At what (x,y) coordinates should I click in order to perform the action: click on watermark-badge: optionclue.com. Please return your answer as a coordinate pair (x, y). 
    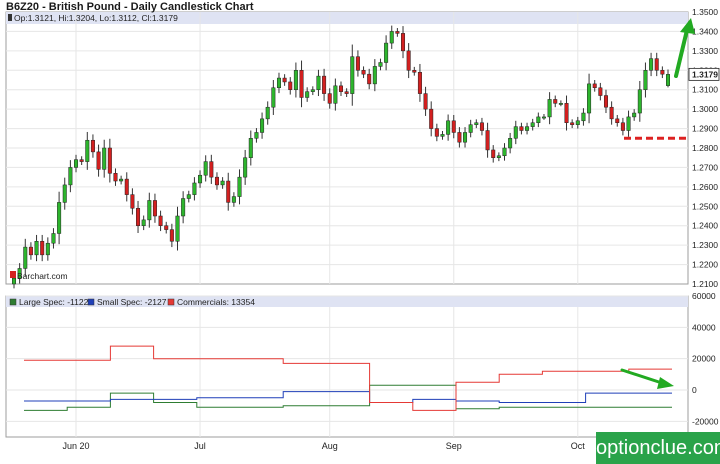
    Looking at the image, I should click on (658, 448).